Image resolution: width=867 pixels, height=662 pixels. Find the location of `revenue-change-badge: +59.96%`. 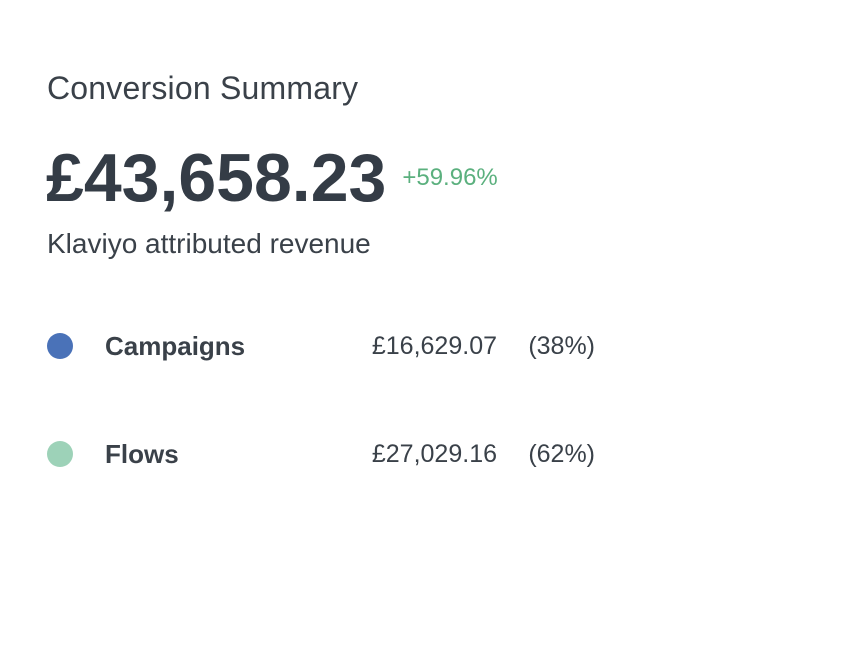

revenue-change-badge: +59.96% is located at coordinates (450, 177).